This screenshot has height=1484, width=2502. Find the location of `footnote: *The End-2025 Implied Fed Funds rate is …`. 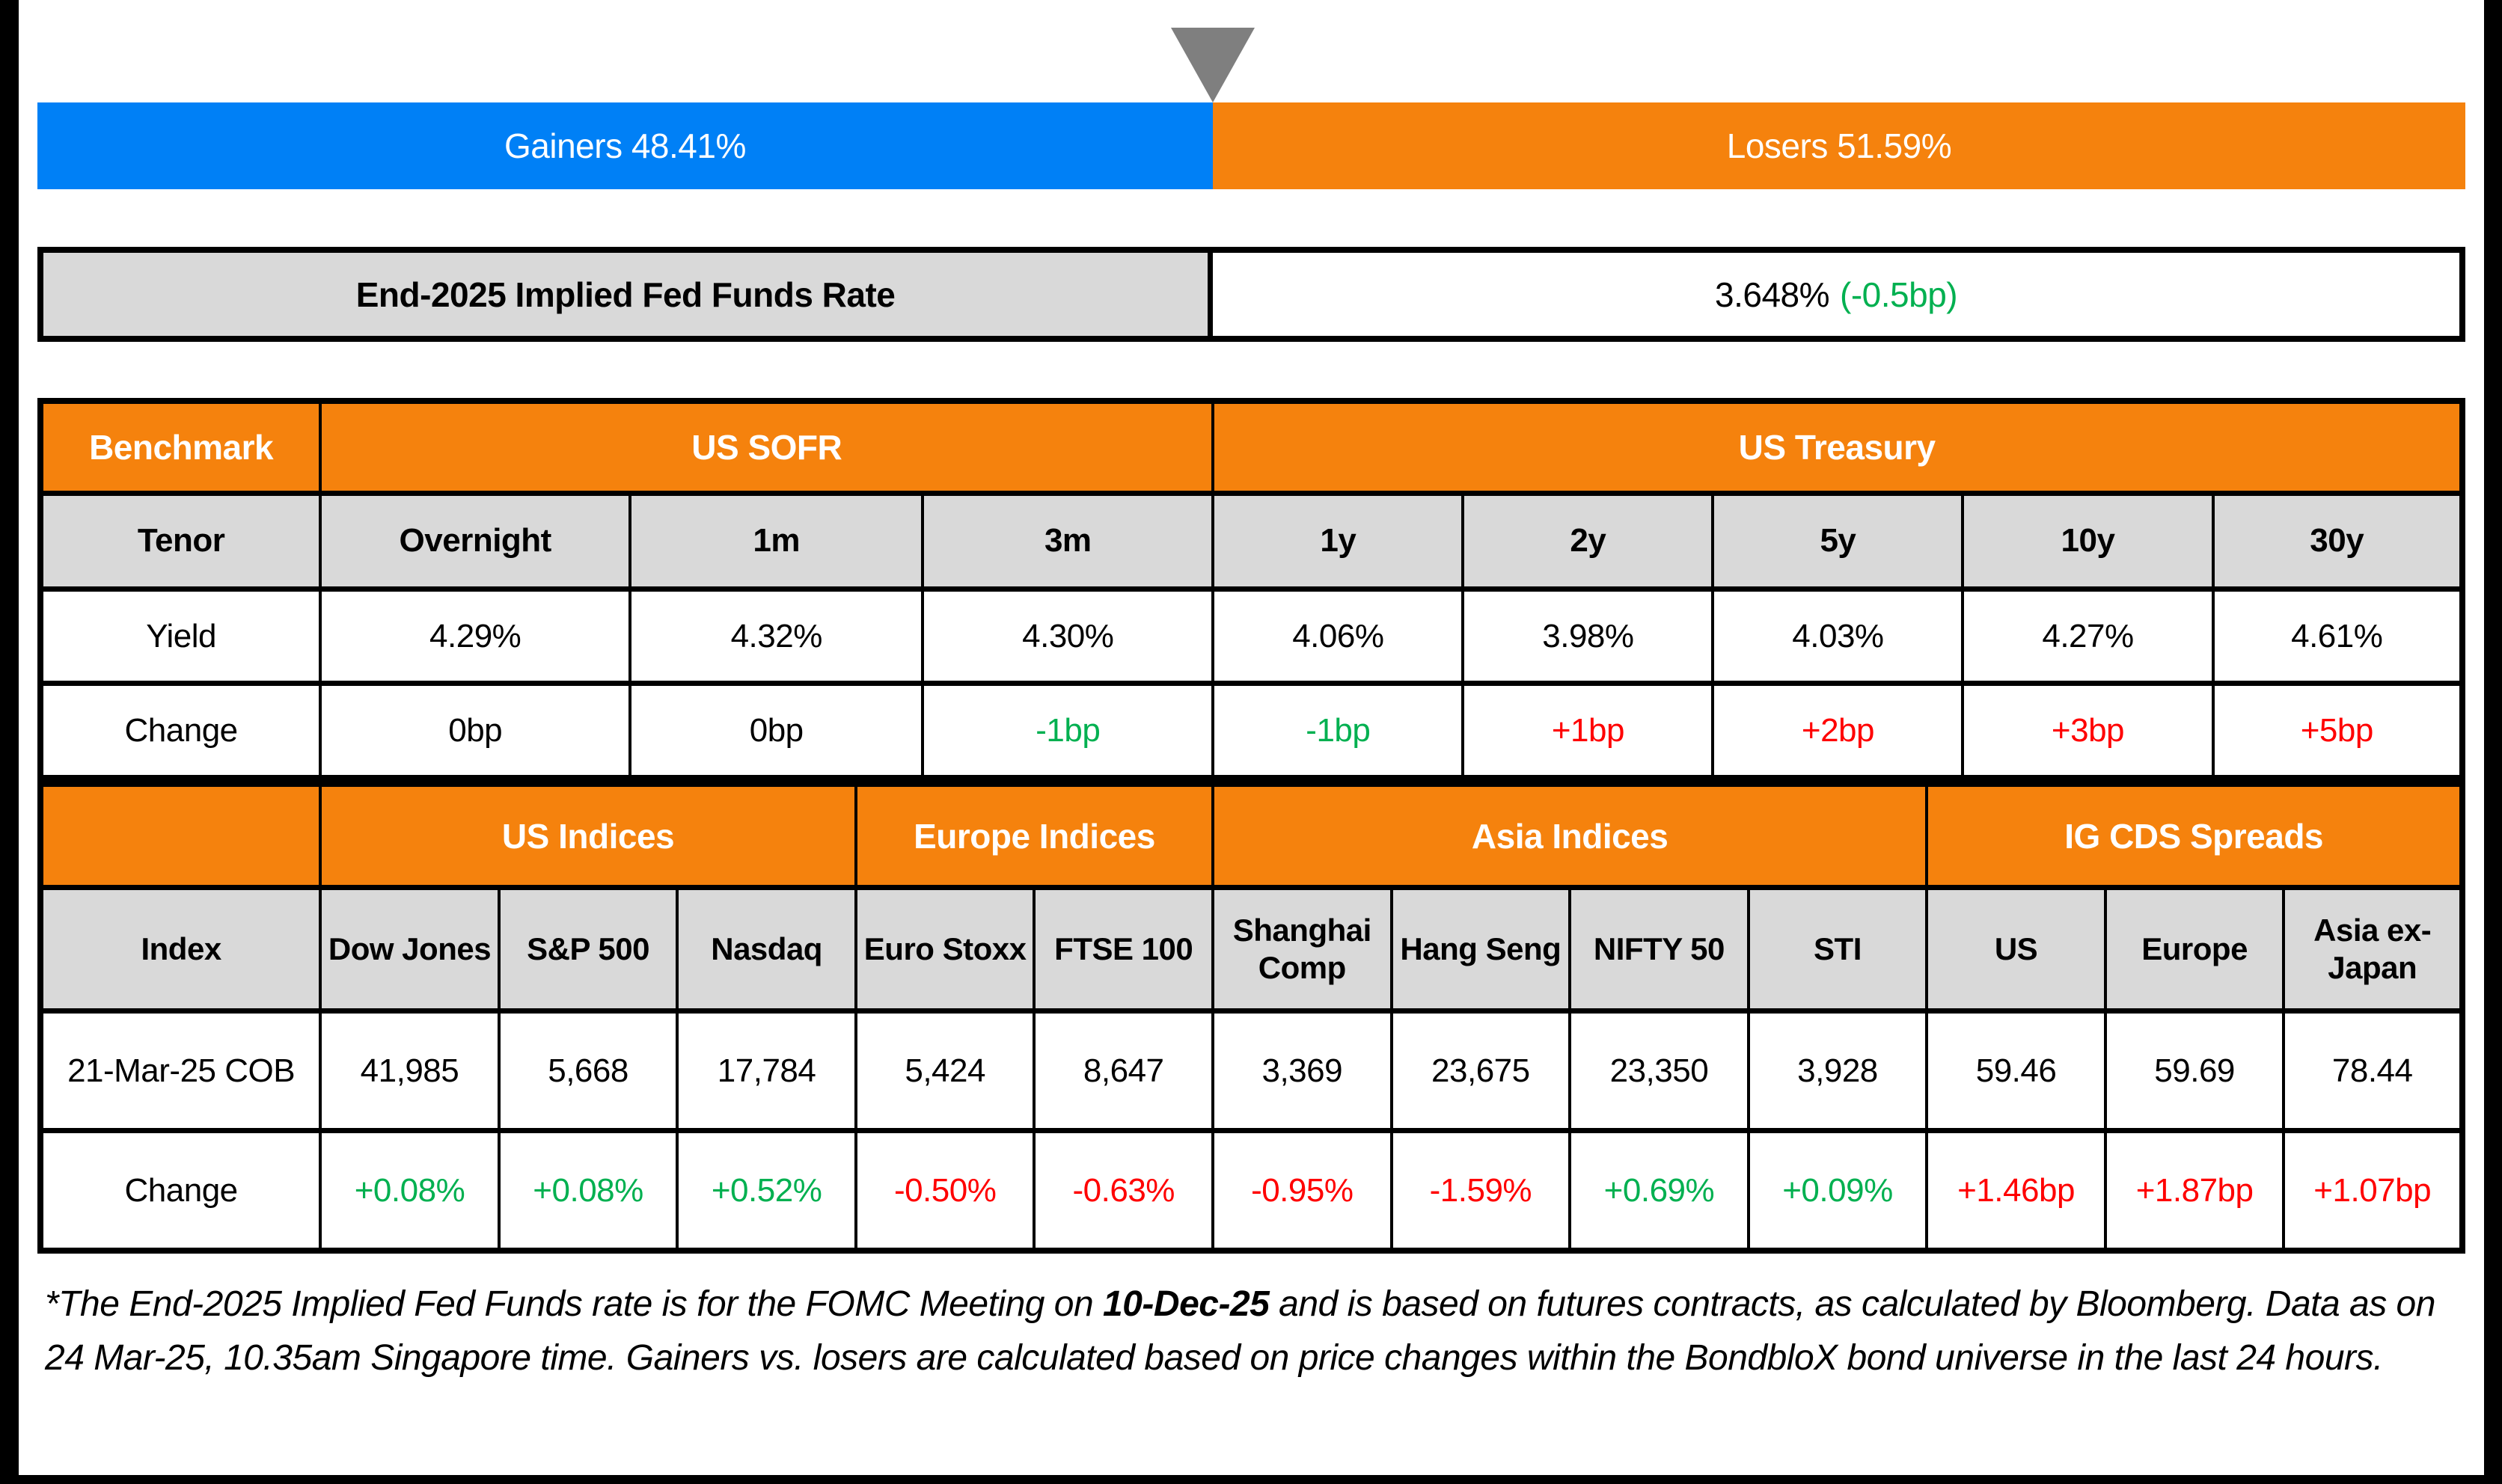

footnote: *The End-2025 Implied Fed Funds rate is … is located at coordinates (1251, 1331).